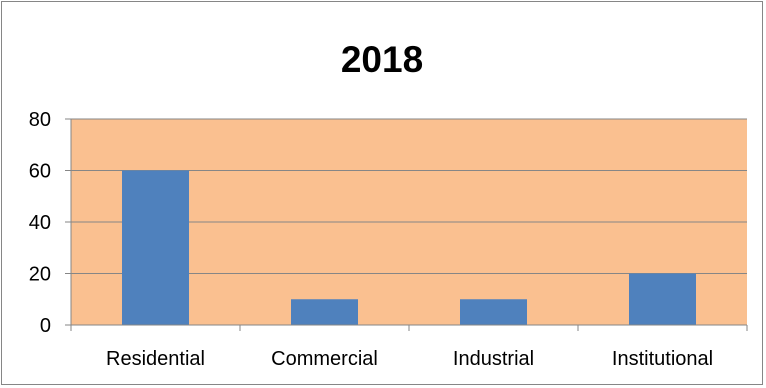 This screenshot has width=766, height=388. Describe the element at coordinates (40, 275) in the screenshot. I see `y-tick-label-20: 20` at that location.